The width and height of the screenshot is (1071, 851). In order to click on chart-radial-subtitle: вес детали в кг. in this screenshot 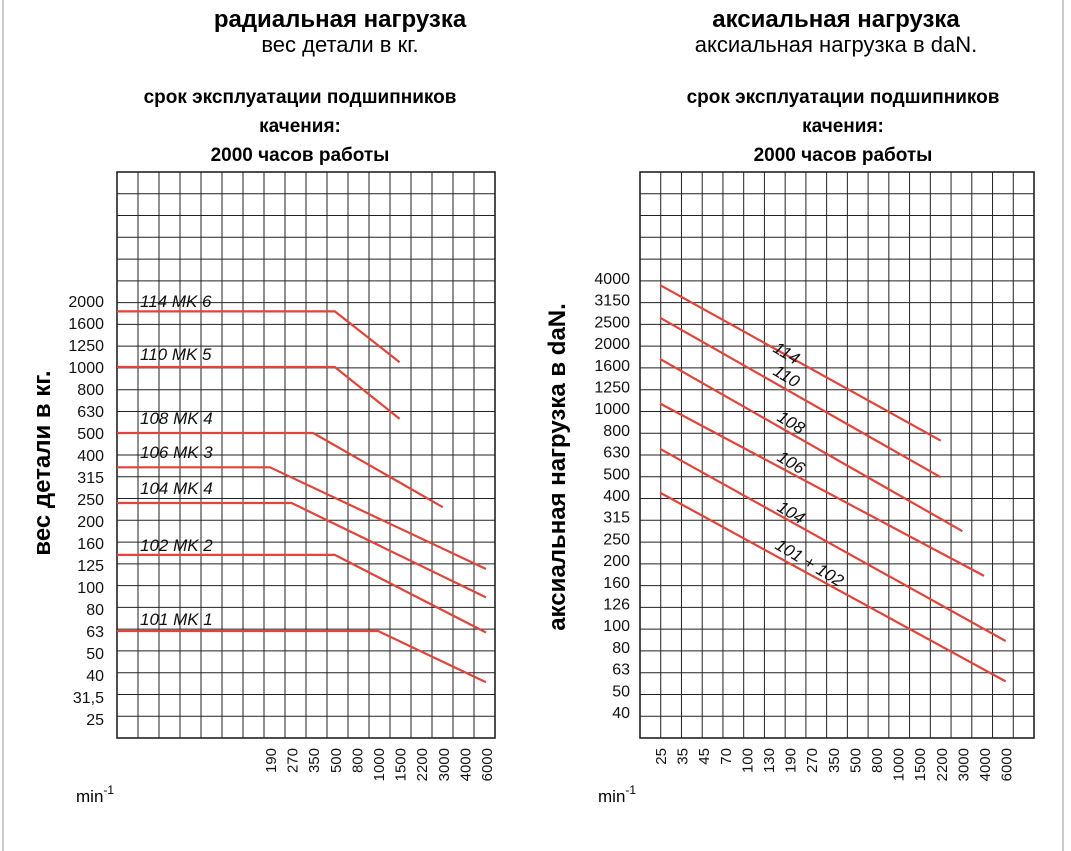, I will do `click(339, 44)`.